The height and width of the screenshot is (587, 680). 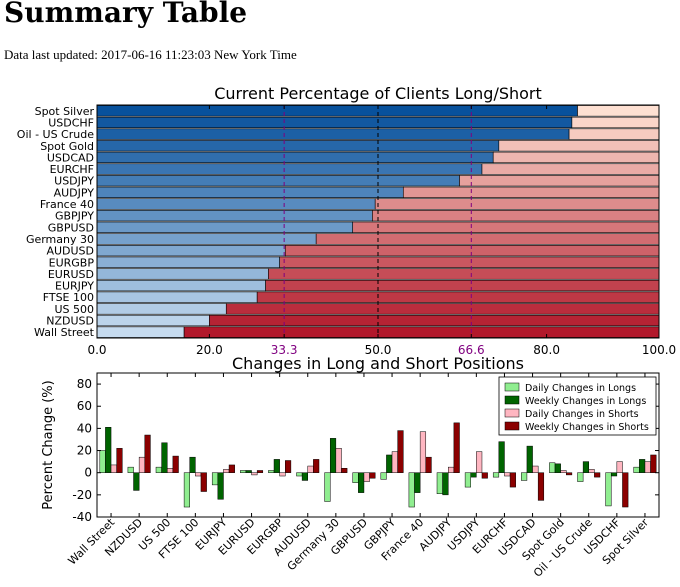 What do you see at coordinates (72, 169) in the screenshot?
I see `chart1-category-label: EURCHF` at bounding box center [72, 169].